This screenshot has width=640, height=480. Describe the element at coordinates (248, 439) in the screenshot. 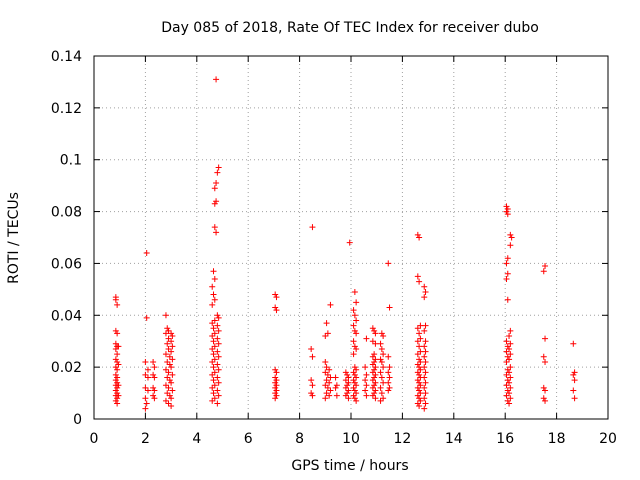

I see `x-tick-label: 6` at that location.